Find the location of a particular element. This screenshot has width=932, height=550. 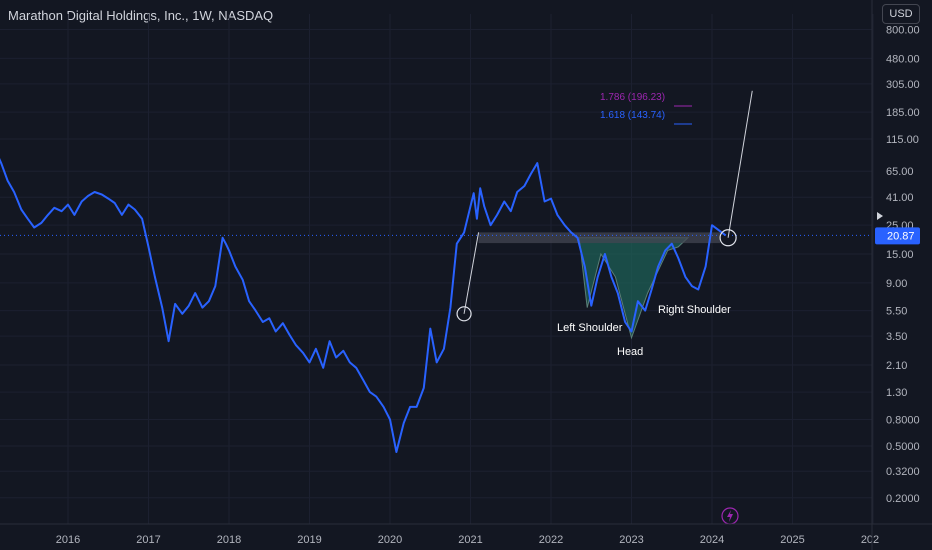

y-tick-label: 0.3200 is located at coordinates (903, 472).